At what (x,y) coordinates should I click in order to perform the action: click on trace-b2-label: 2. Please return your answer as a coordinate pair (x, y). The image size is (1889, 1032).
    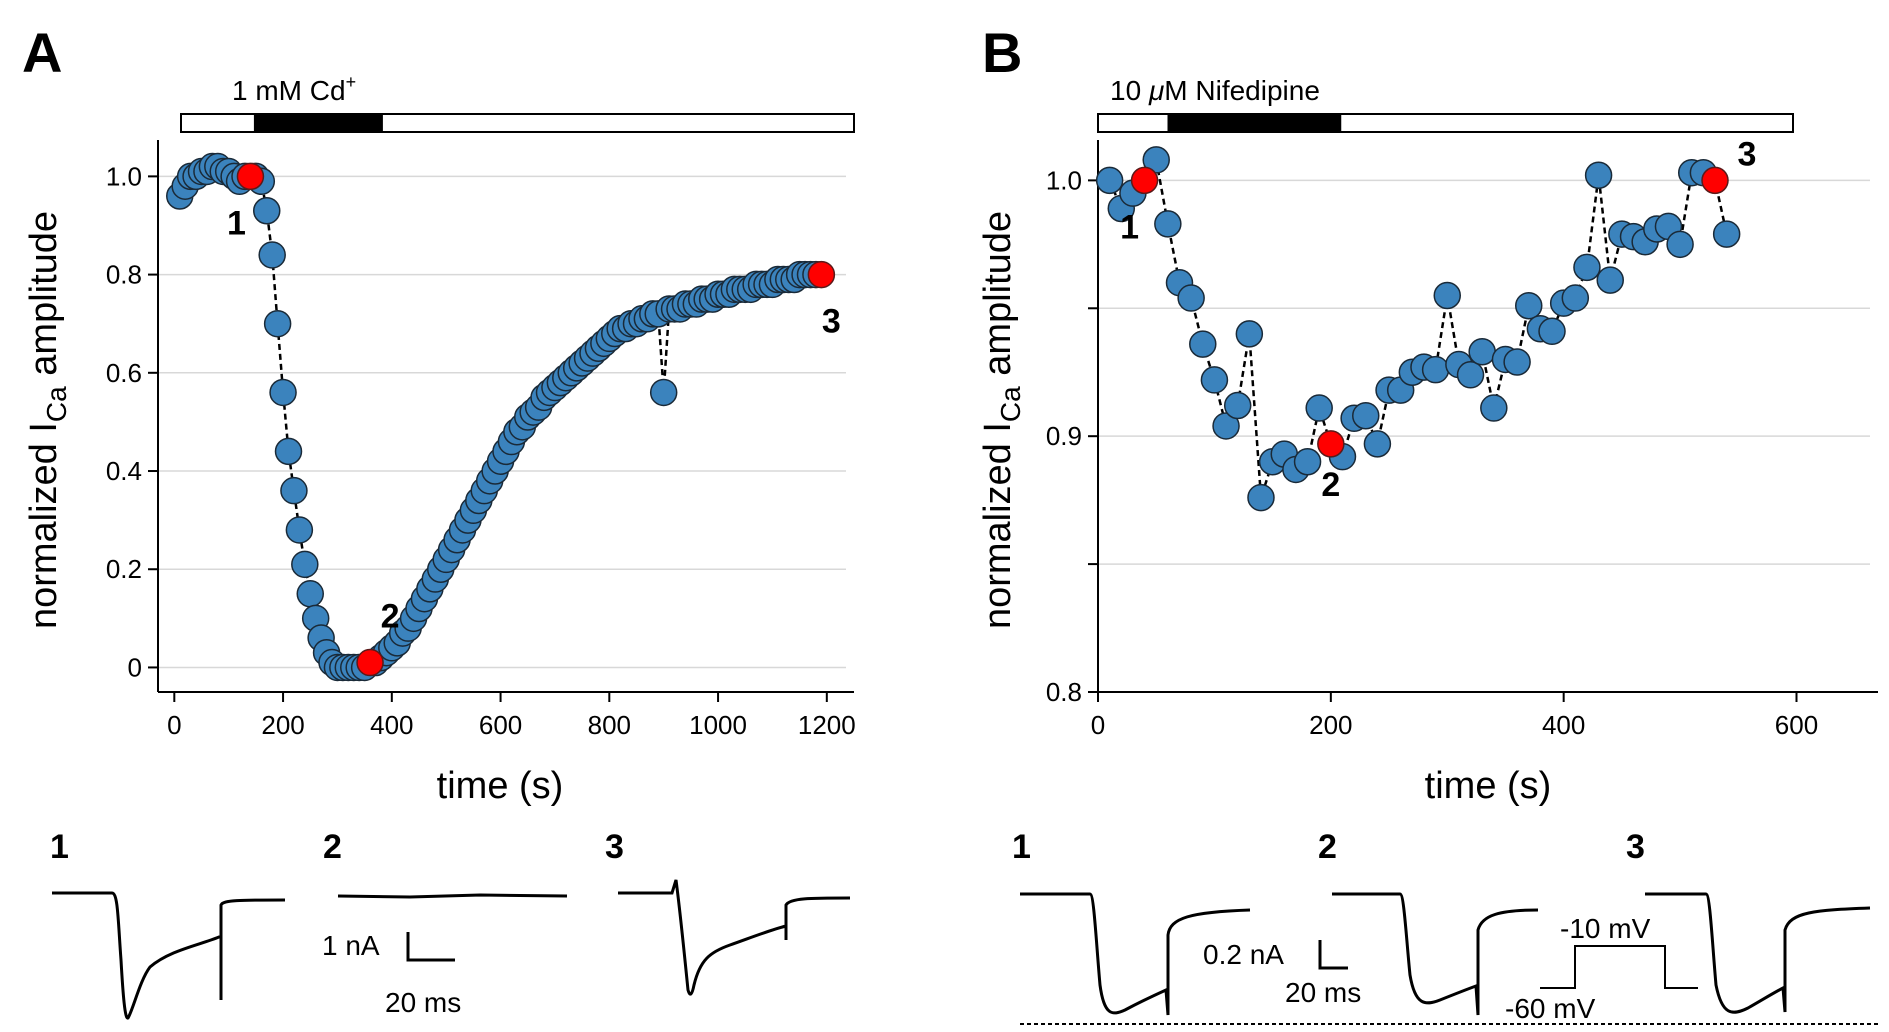
    Looking at the image, I should click on (1327, 847).